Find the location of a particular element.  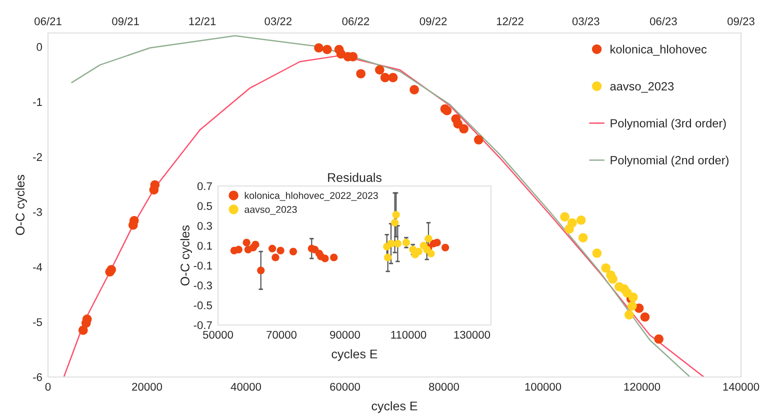

x2-tick-label: 09/21 is located at coordinates (125, 21).